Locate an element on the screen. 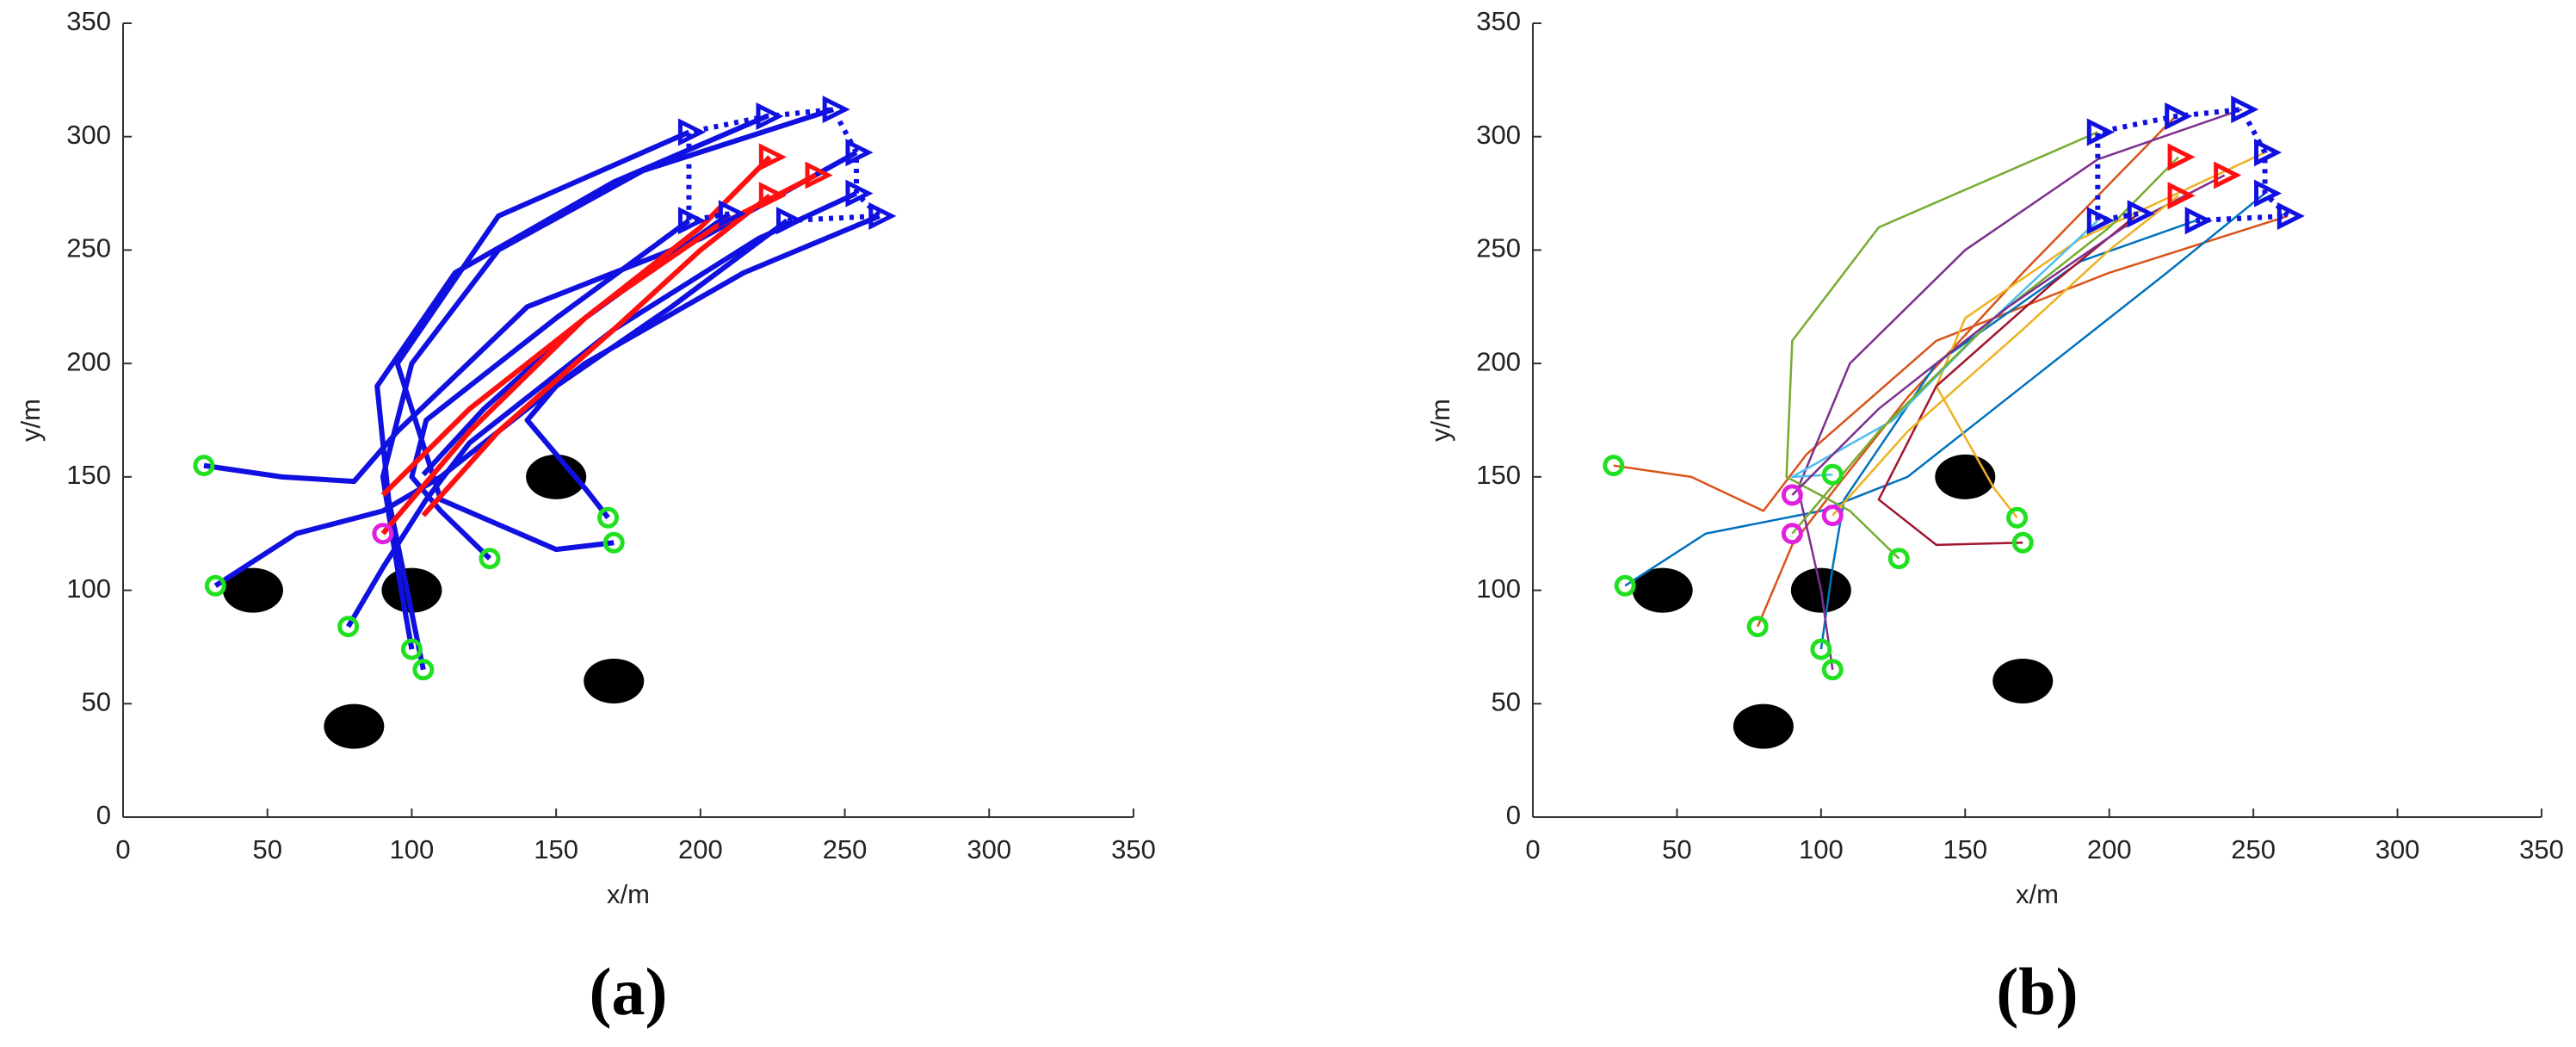 The height and width of the screenshot is (1047, 2576). y-tick-label: 250 is located at coordinates (88, 248).